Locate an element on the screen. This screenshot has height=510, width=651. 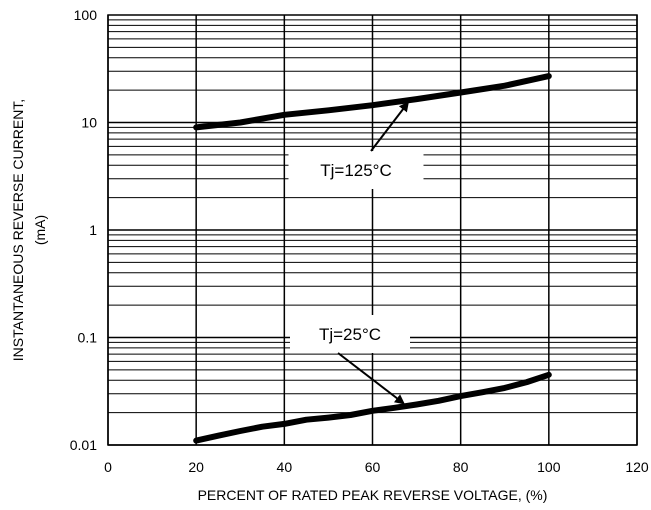
annotation-label: Tj=125°C is located at coordinates (356, 170).